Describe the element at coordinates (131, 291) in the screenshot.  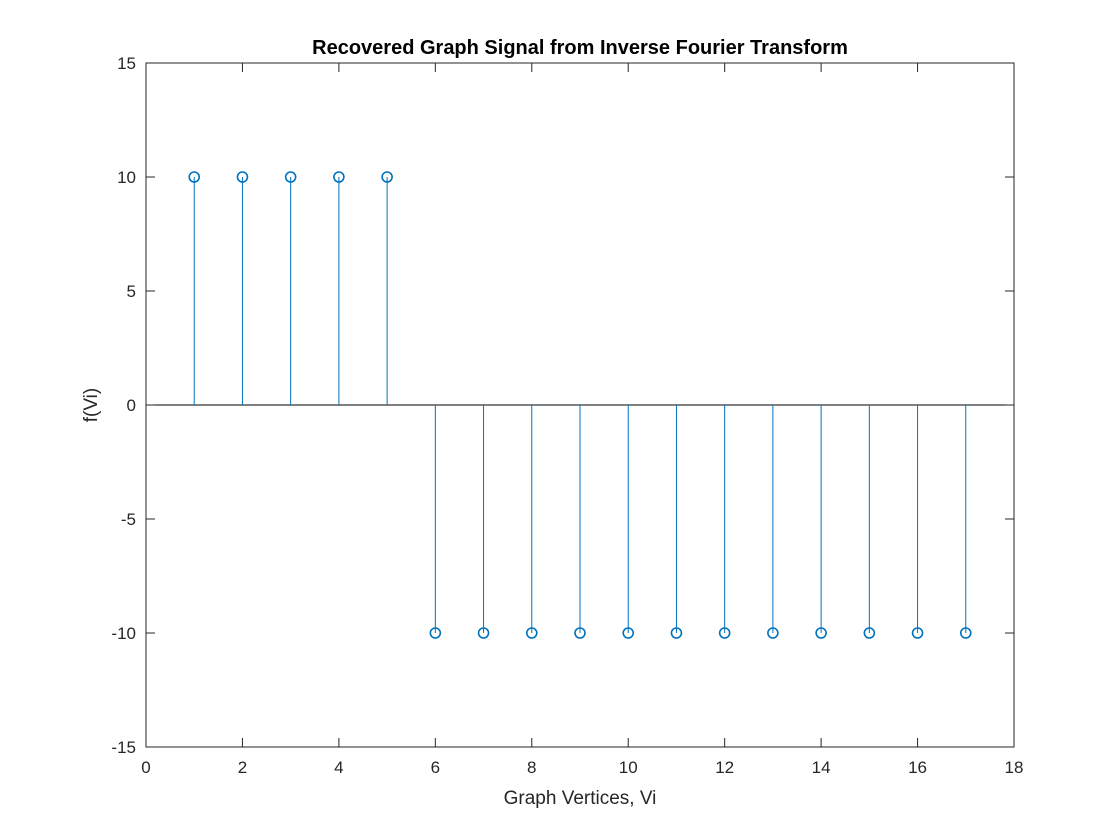
I see `y-tick-label: 5` at that location.